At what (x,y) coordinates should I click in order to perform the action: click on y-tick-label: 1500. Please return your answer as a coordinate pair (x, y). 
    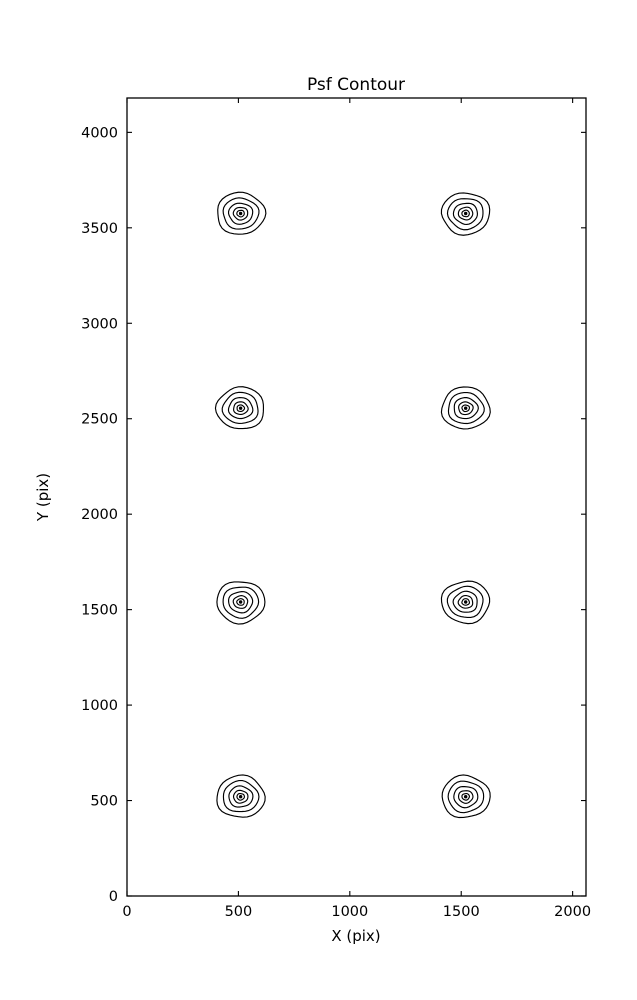
    Looking at the image, I should click on (99, 611).